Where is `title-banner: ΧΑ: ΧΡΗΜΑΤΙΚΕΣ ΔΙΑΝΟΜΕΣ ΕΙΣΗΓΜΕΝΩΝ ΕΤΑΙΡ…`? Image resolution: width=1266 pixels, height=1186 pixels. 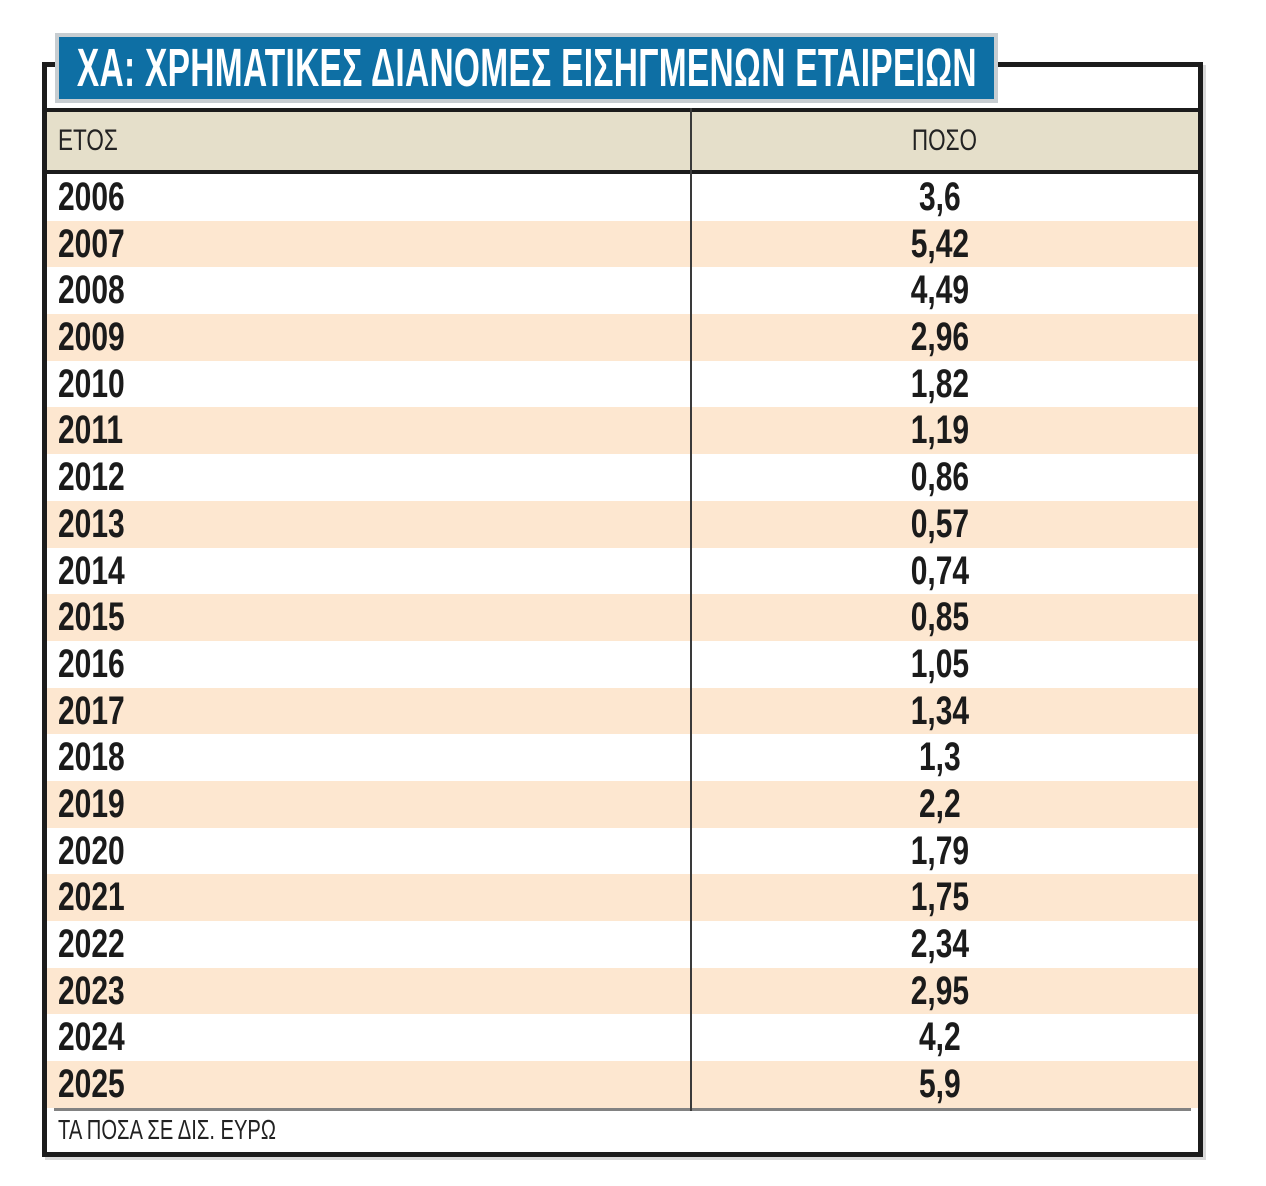 title-banner: ΧΑ: ΧΡΗΜΑΤΙΚΕΣ ΔΙΑΝΟΜΕΣ ΕΙΣΗΓΜΕΝΩΝ ΕΤΑΙΡ… is located at coordinates (526, 68).